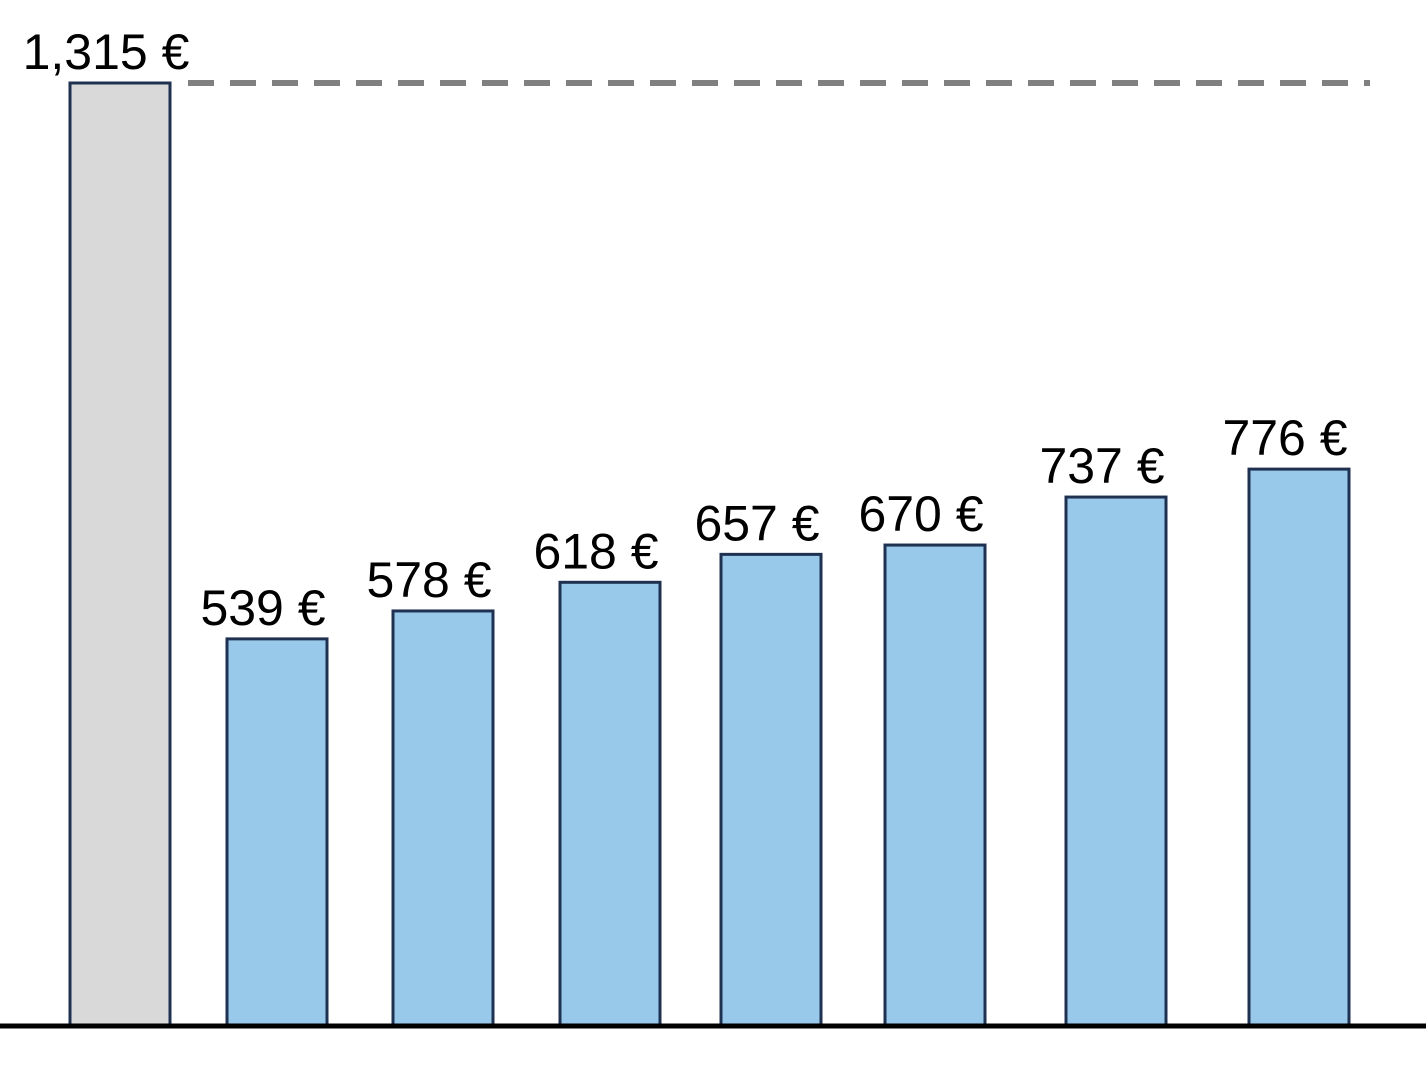 The height and width of the screenshot is (1068, 1426). What do you see at coordinates (262, 608) in the screenshot?
I see `data-label: 539 €` at bounding box center [262, 608].